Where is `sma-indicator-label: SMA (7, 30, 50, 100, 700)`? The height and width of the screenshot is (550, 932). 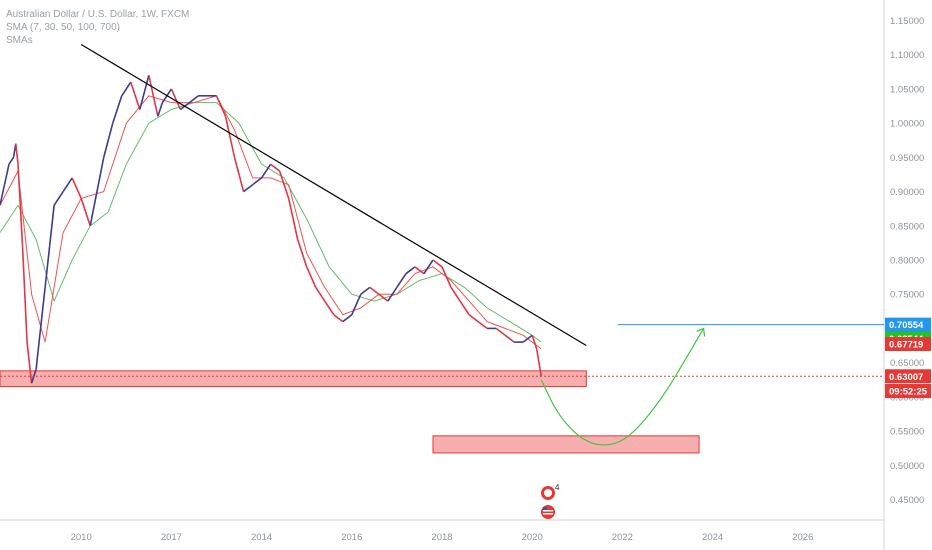
sma-indicator-label: SMA (7, 30, 50, 100, 700) is located at coordinates (63, 27).